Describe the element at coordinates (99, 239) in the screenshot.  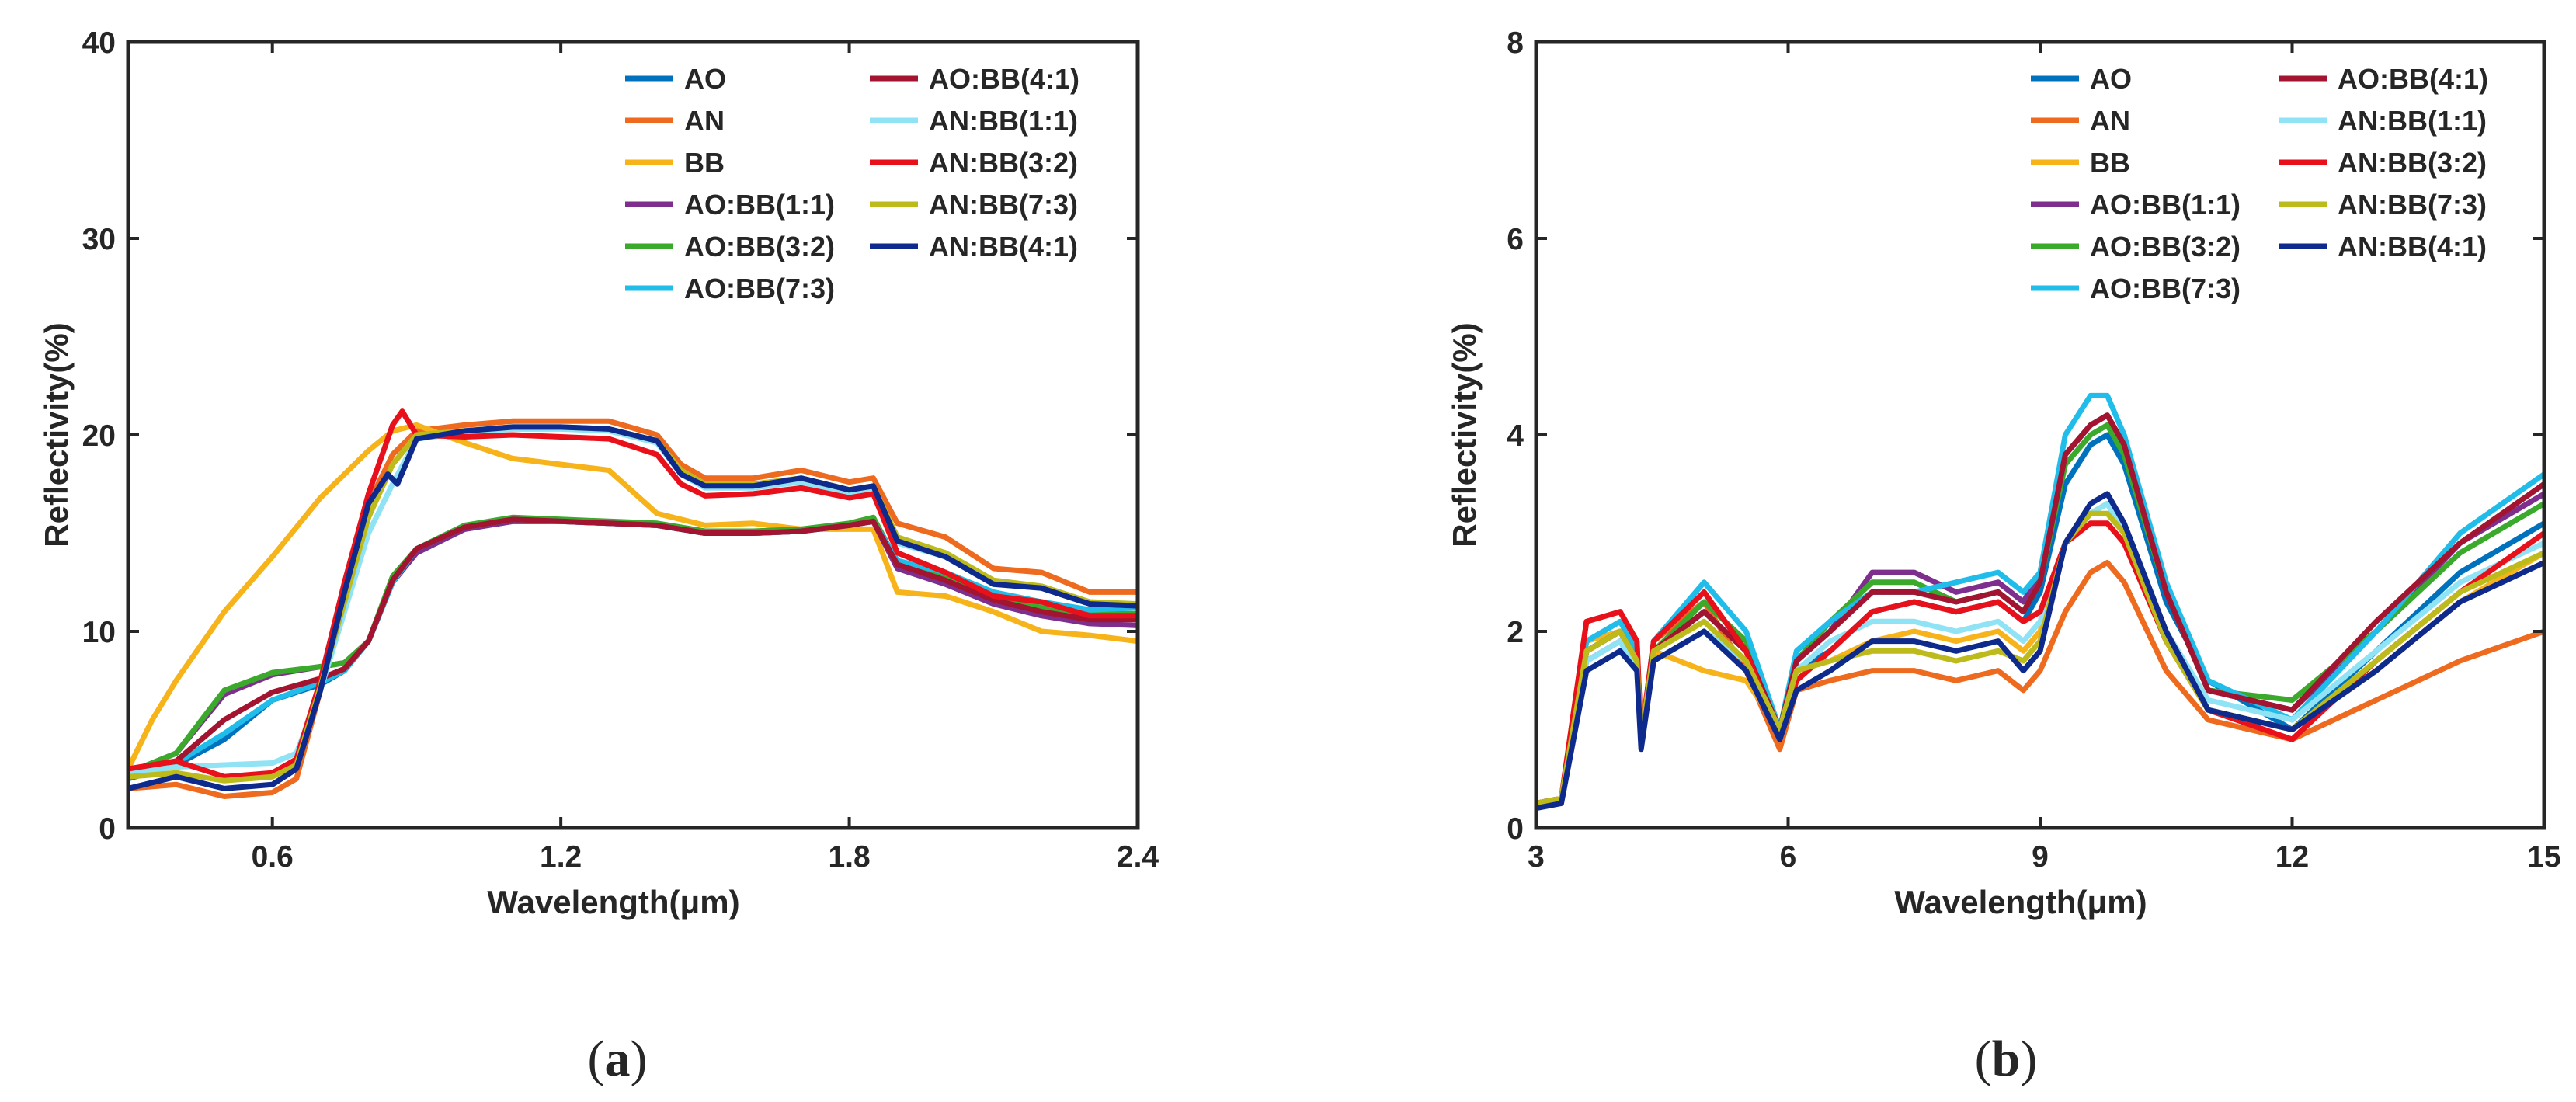
I see `y-tick-label: 30` at that location.